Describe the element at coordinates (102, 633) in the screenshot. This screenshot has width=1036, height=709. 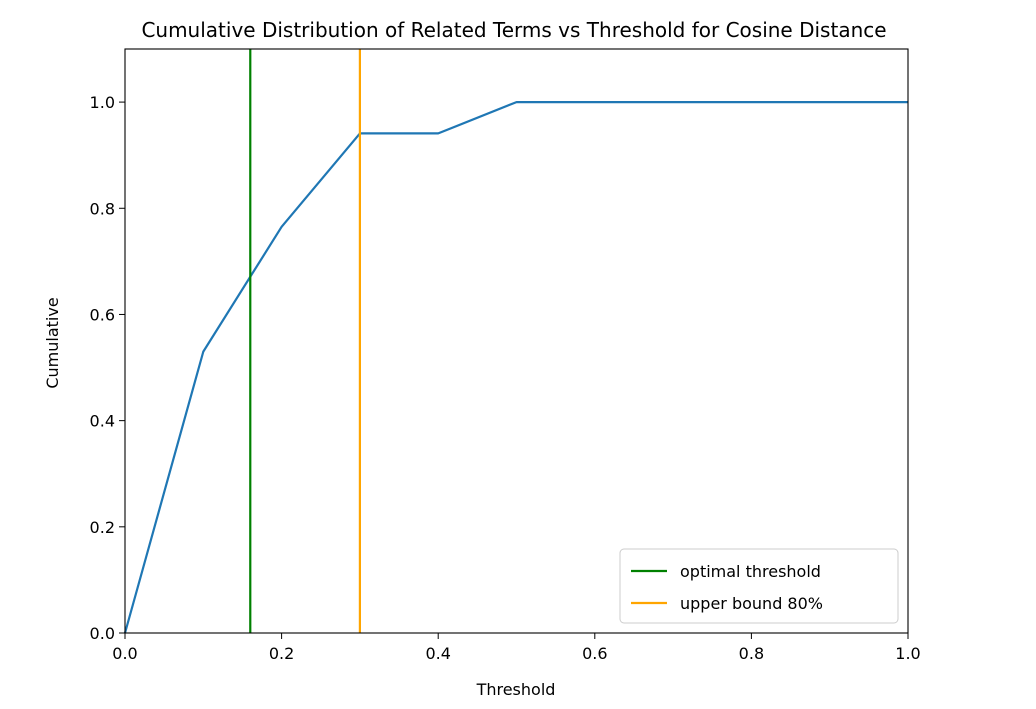
I see `y-tick-label: 0.0` at that location.